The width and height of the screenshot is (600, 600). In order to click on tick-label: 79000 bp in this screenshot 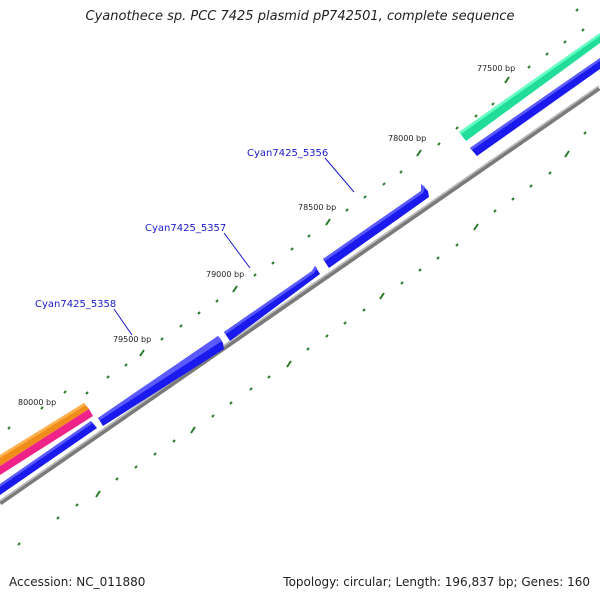, I will do `click(225, 274)`.